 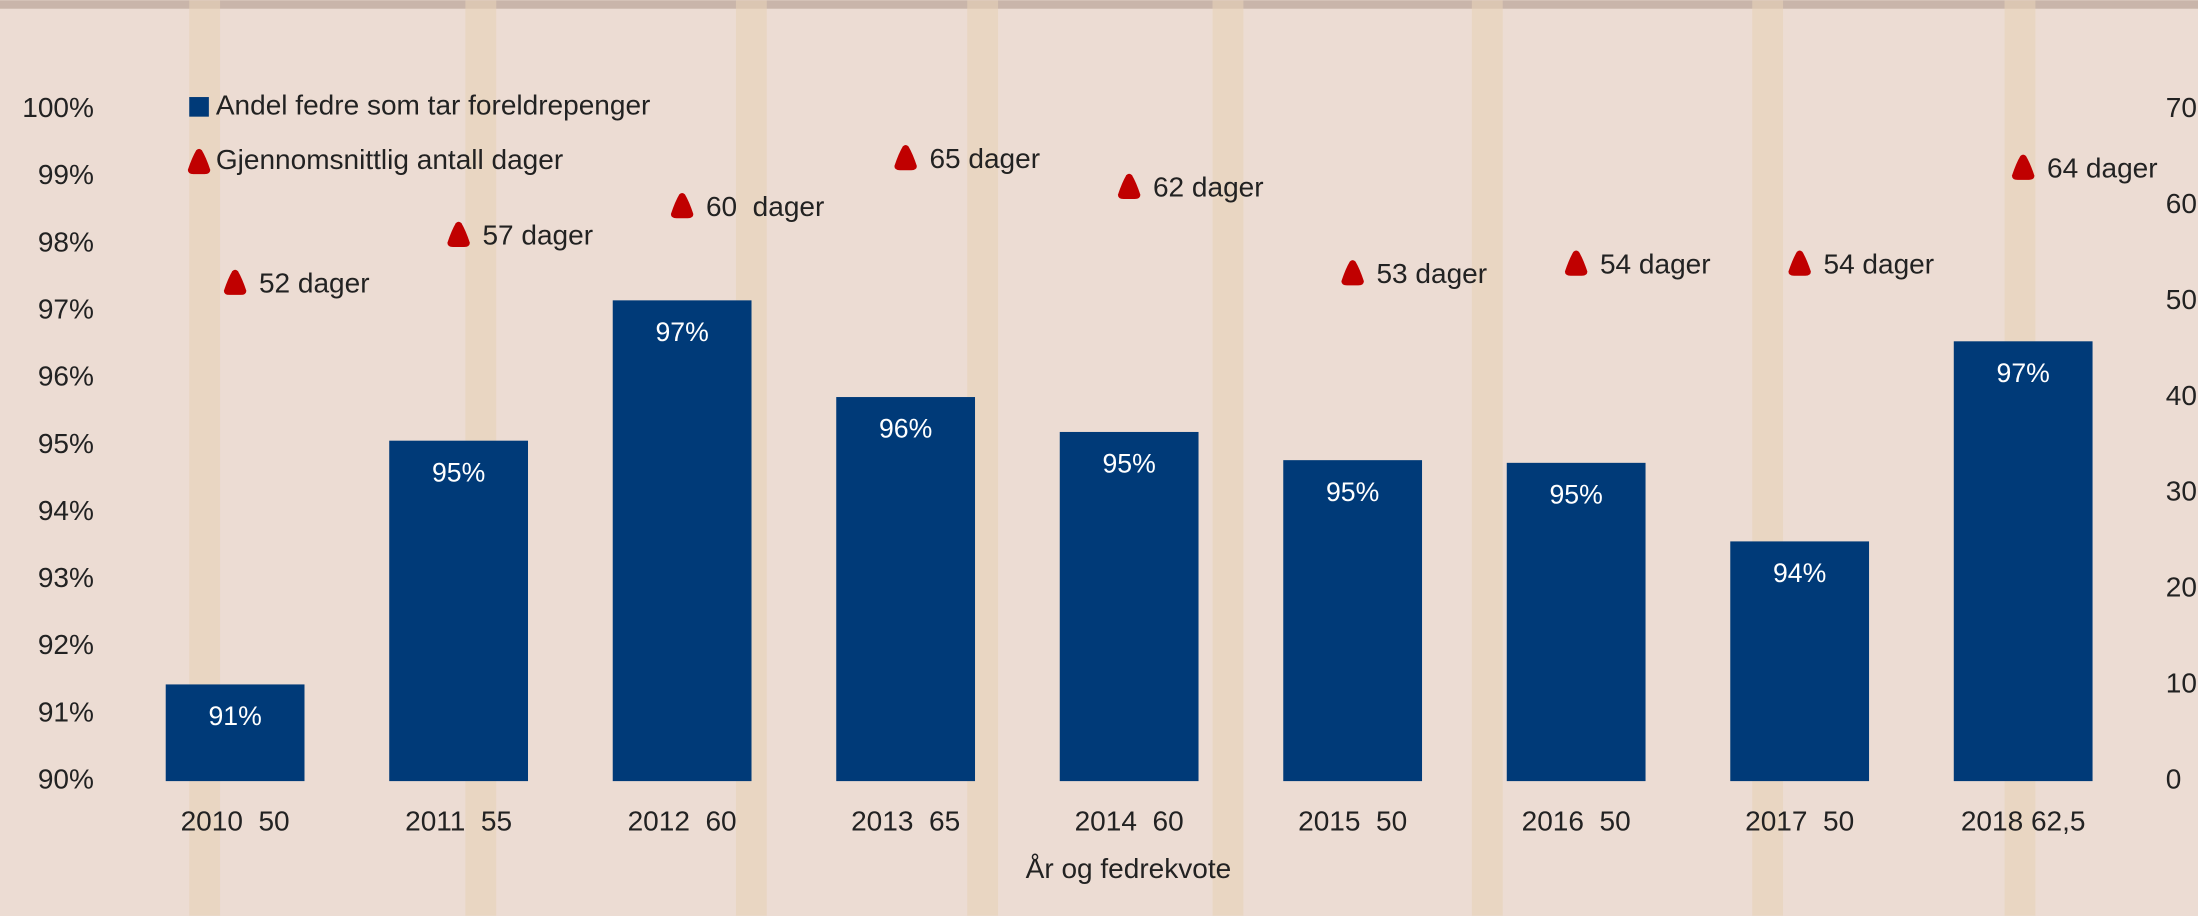 I want to click on value-label: 94%, so click(x=1799, y=573).